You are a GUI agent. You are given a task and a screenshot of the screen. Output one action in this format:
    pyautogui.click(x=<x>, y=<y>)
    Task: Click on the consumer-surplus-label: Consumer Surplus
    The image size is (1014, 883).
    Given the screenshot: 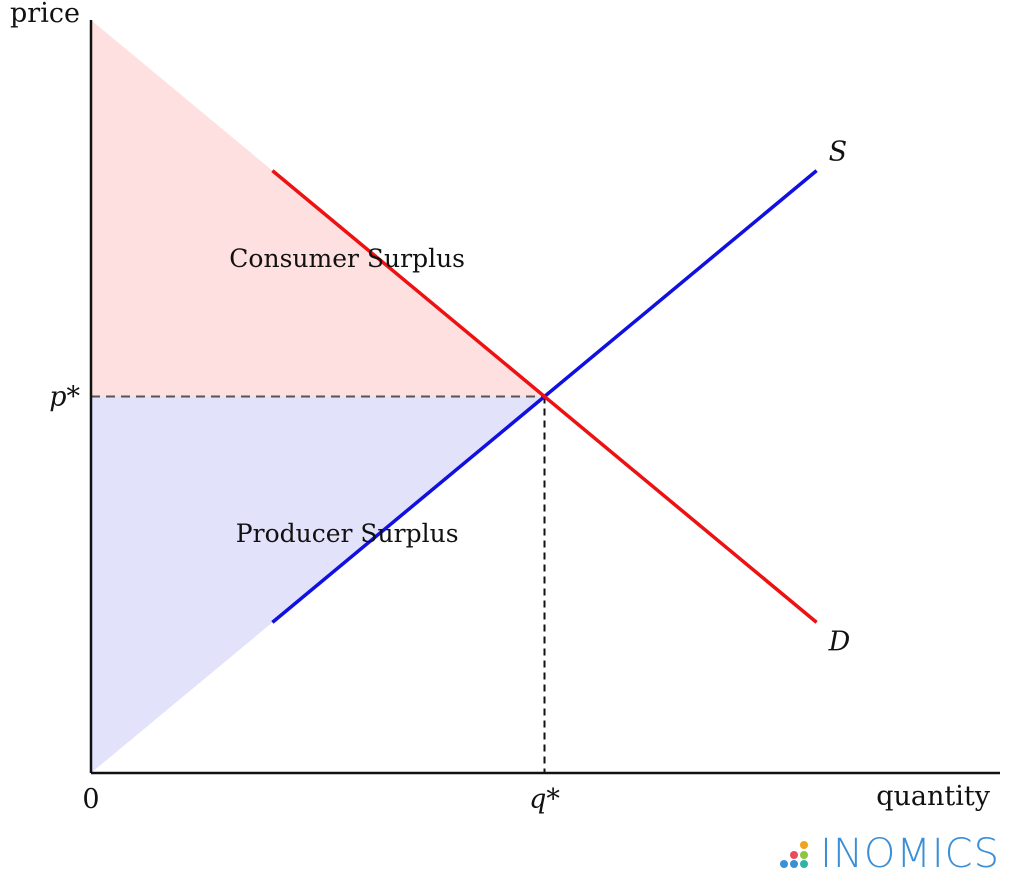 What is the action you would take?
    pyautogui.click(x=347, y=258)
    